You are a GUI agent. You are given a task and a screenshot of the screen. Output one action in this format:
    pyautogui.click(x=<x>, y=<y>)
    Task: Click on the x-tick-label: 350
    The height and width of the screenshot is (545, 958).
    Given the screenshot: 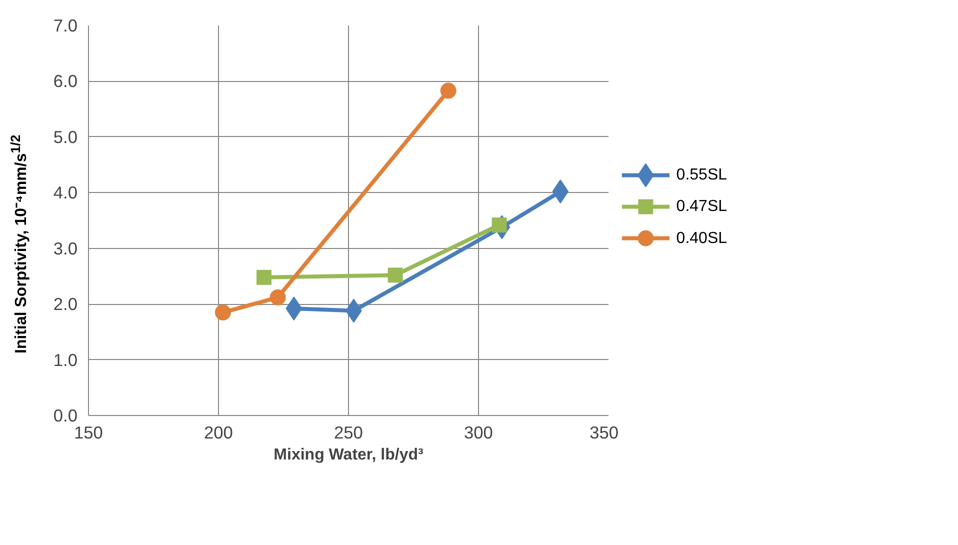 What is the action you would take?
    pyautogui.click(x=604, y=432)
    